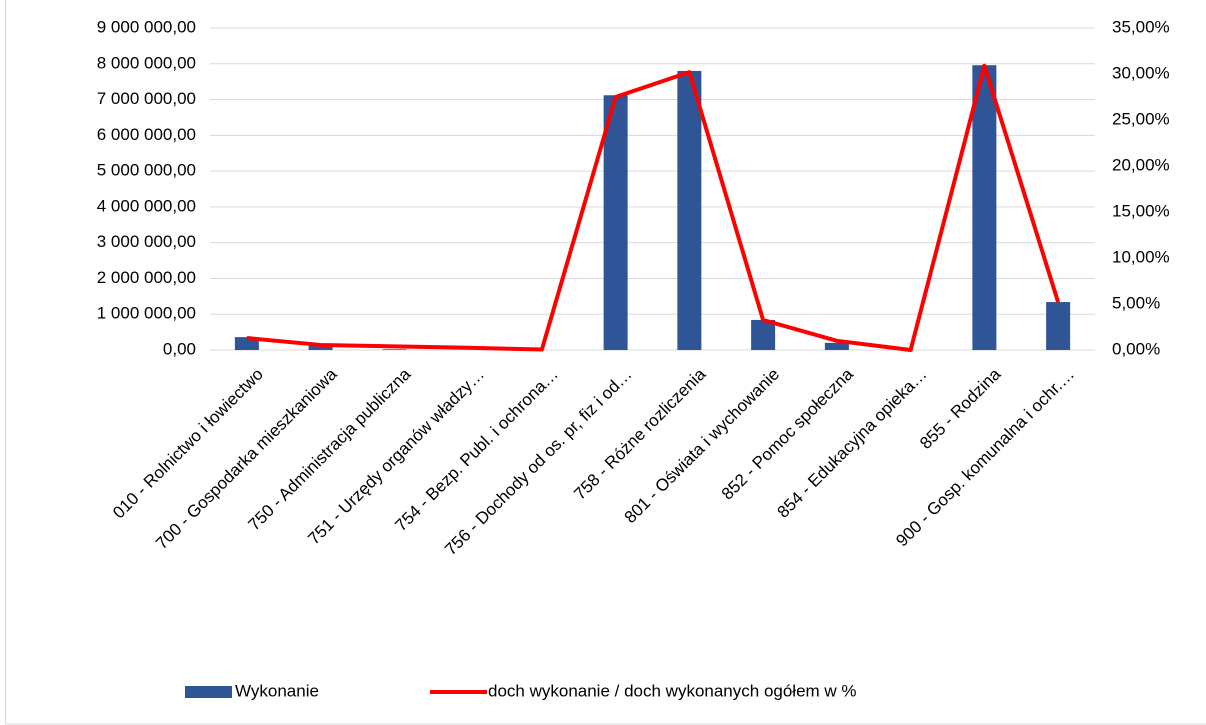 The image size is (1206, 725). I want to click on y-tick-label: 4 000 000,00, so click(146, 205).